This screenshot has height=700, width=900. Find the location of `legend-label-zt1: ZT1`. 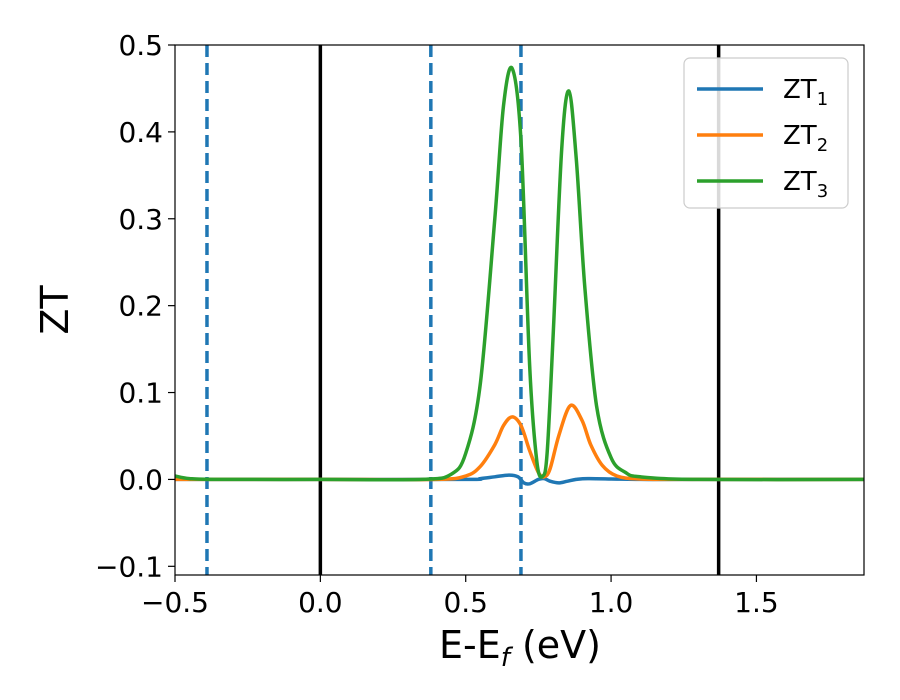

legend-label-zt1: ZT1 is located at coordinates (805, 92).